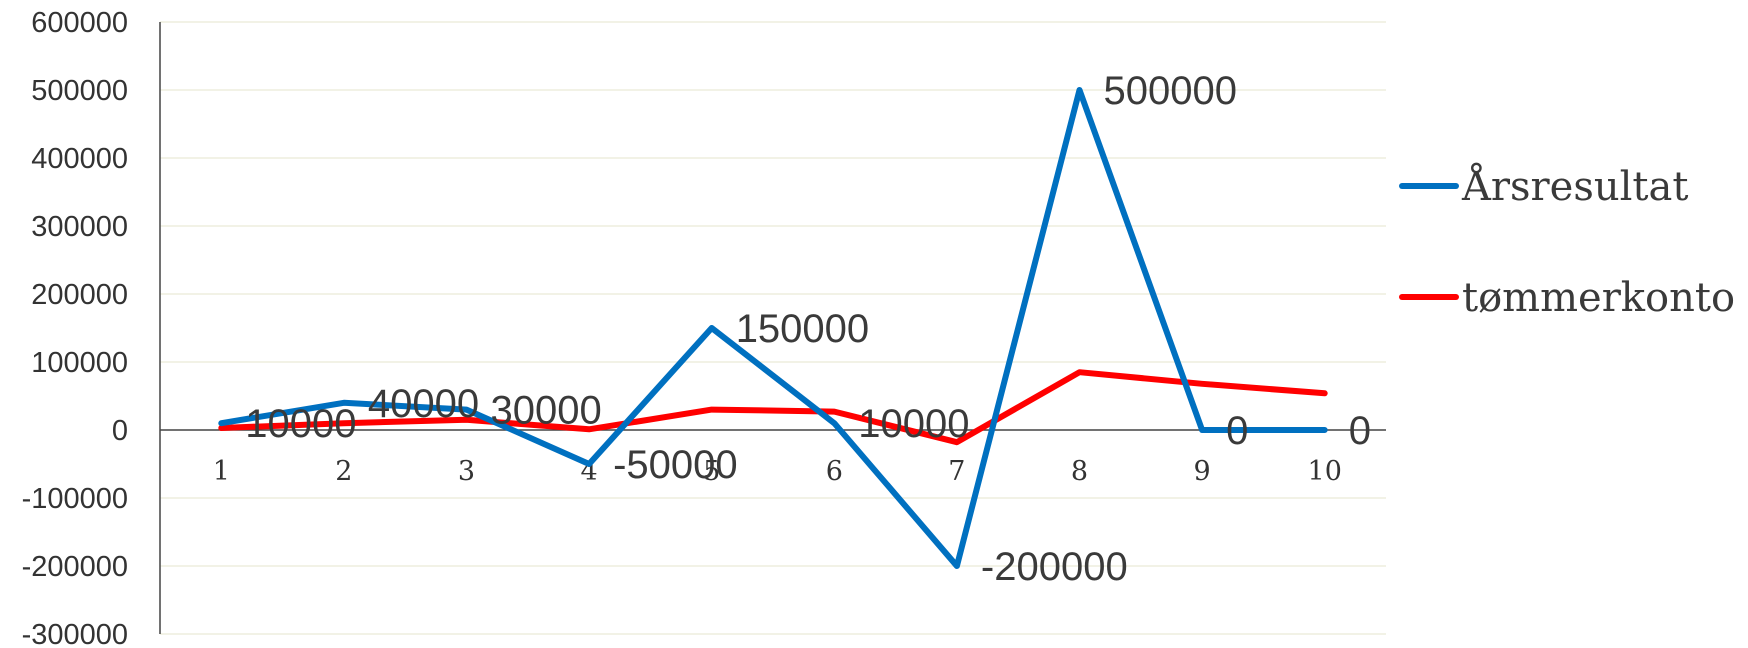 The width and height of the screenshot is (1748, 648). What do you see at coordinates (120, 431) in the screenshot?
I see `y-tick-label: 0` at bounding box center [120, 431].